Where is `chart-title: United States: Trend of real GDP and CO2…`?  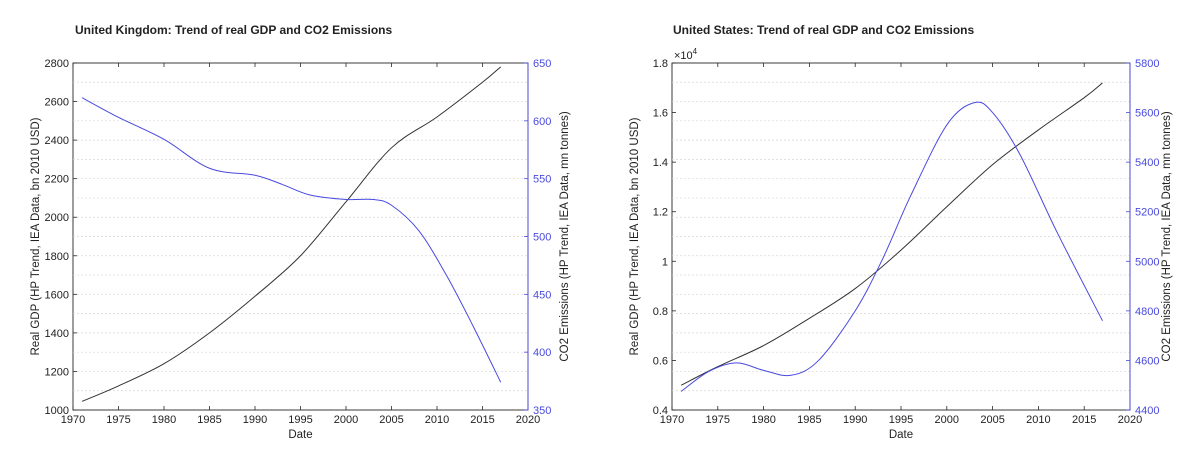 chart-title: United States: Trend of real GDP and CO2… is located at coordinates (824, 30).